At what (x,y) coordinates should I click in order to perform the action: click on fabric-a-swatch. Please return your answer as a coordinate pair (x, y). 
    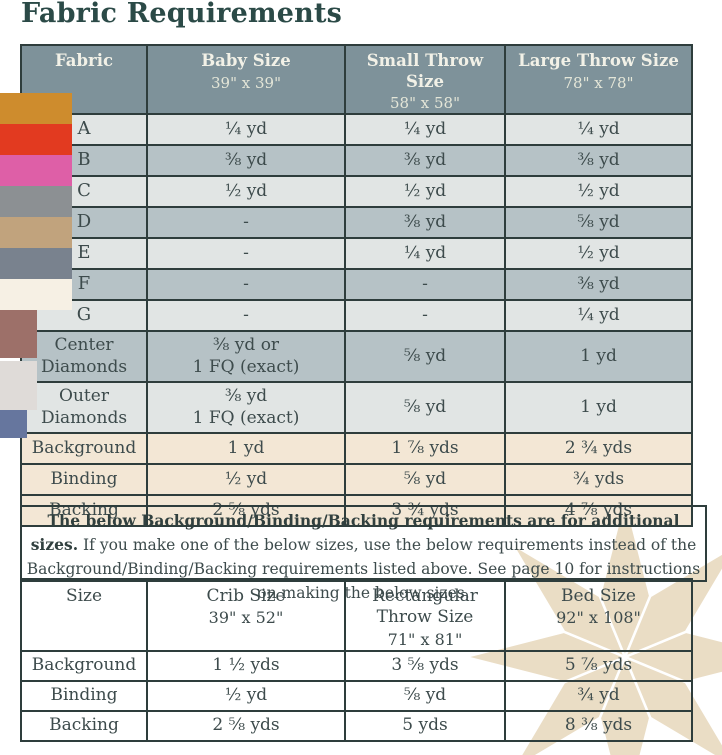
    Looking at the image, I should click on (36, 108).